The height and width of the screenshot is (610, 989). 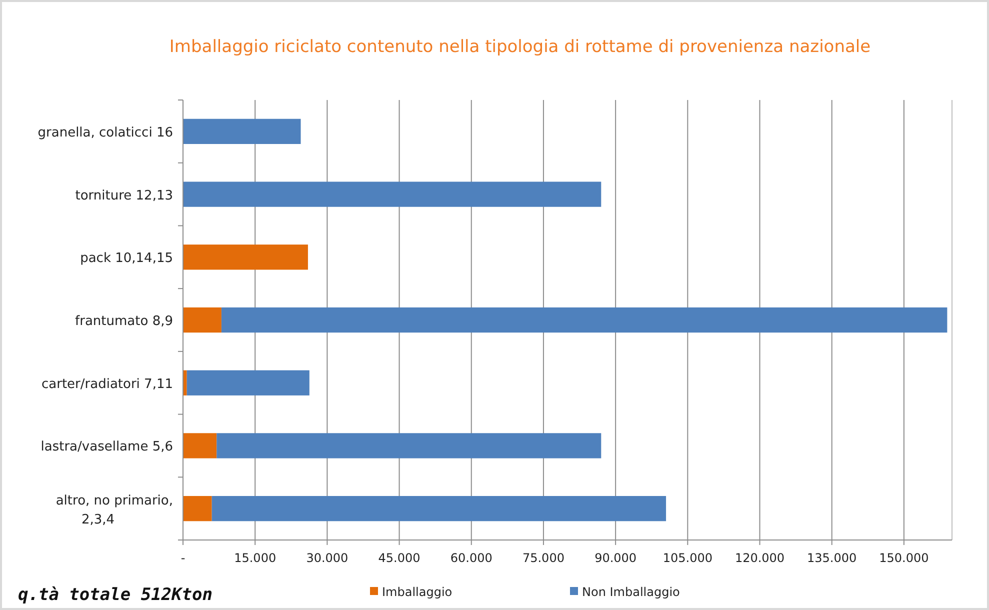 I want to click on y-tick-label: frantumato 8,9, so click(x=124, y=321).